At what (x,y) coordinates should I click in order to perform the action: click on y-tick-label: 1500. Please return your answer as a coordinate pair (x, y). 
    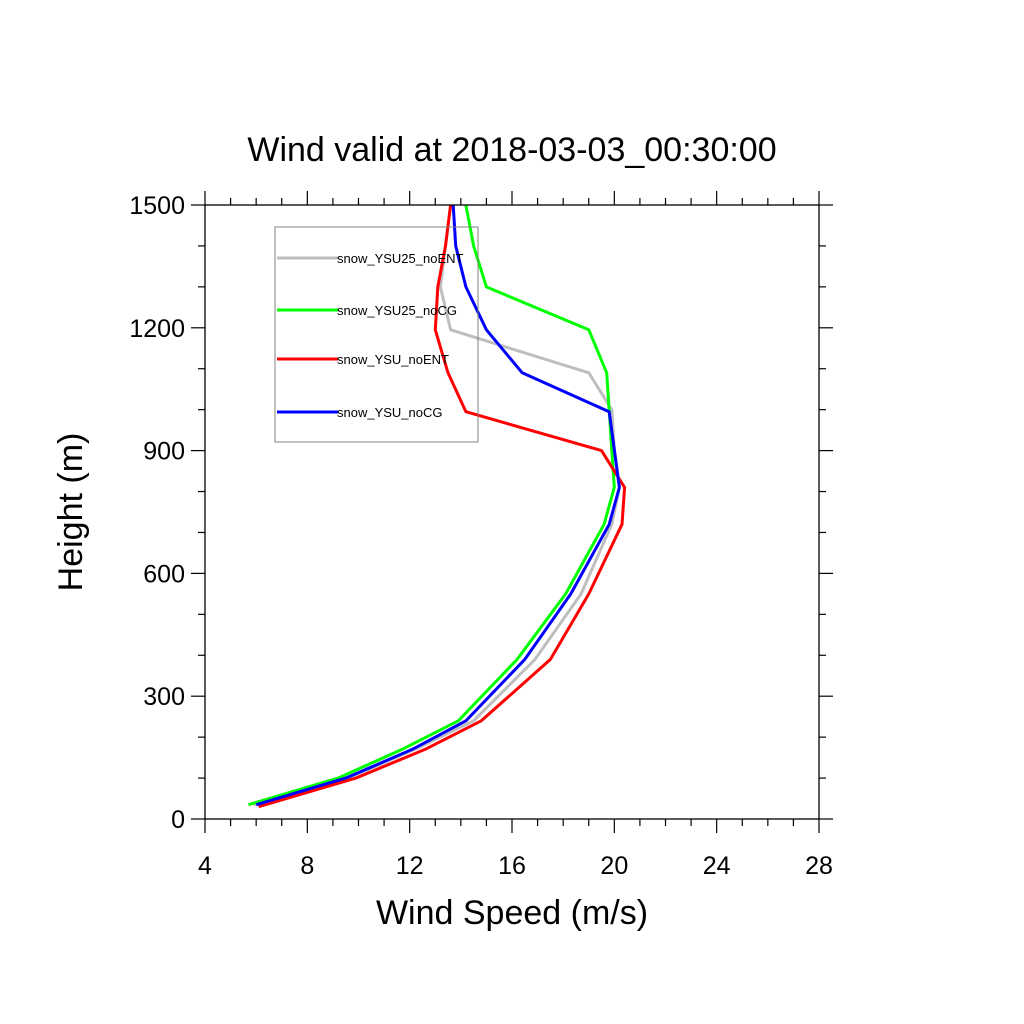
    Looking at the image, I should click on (157, 206).